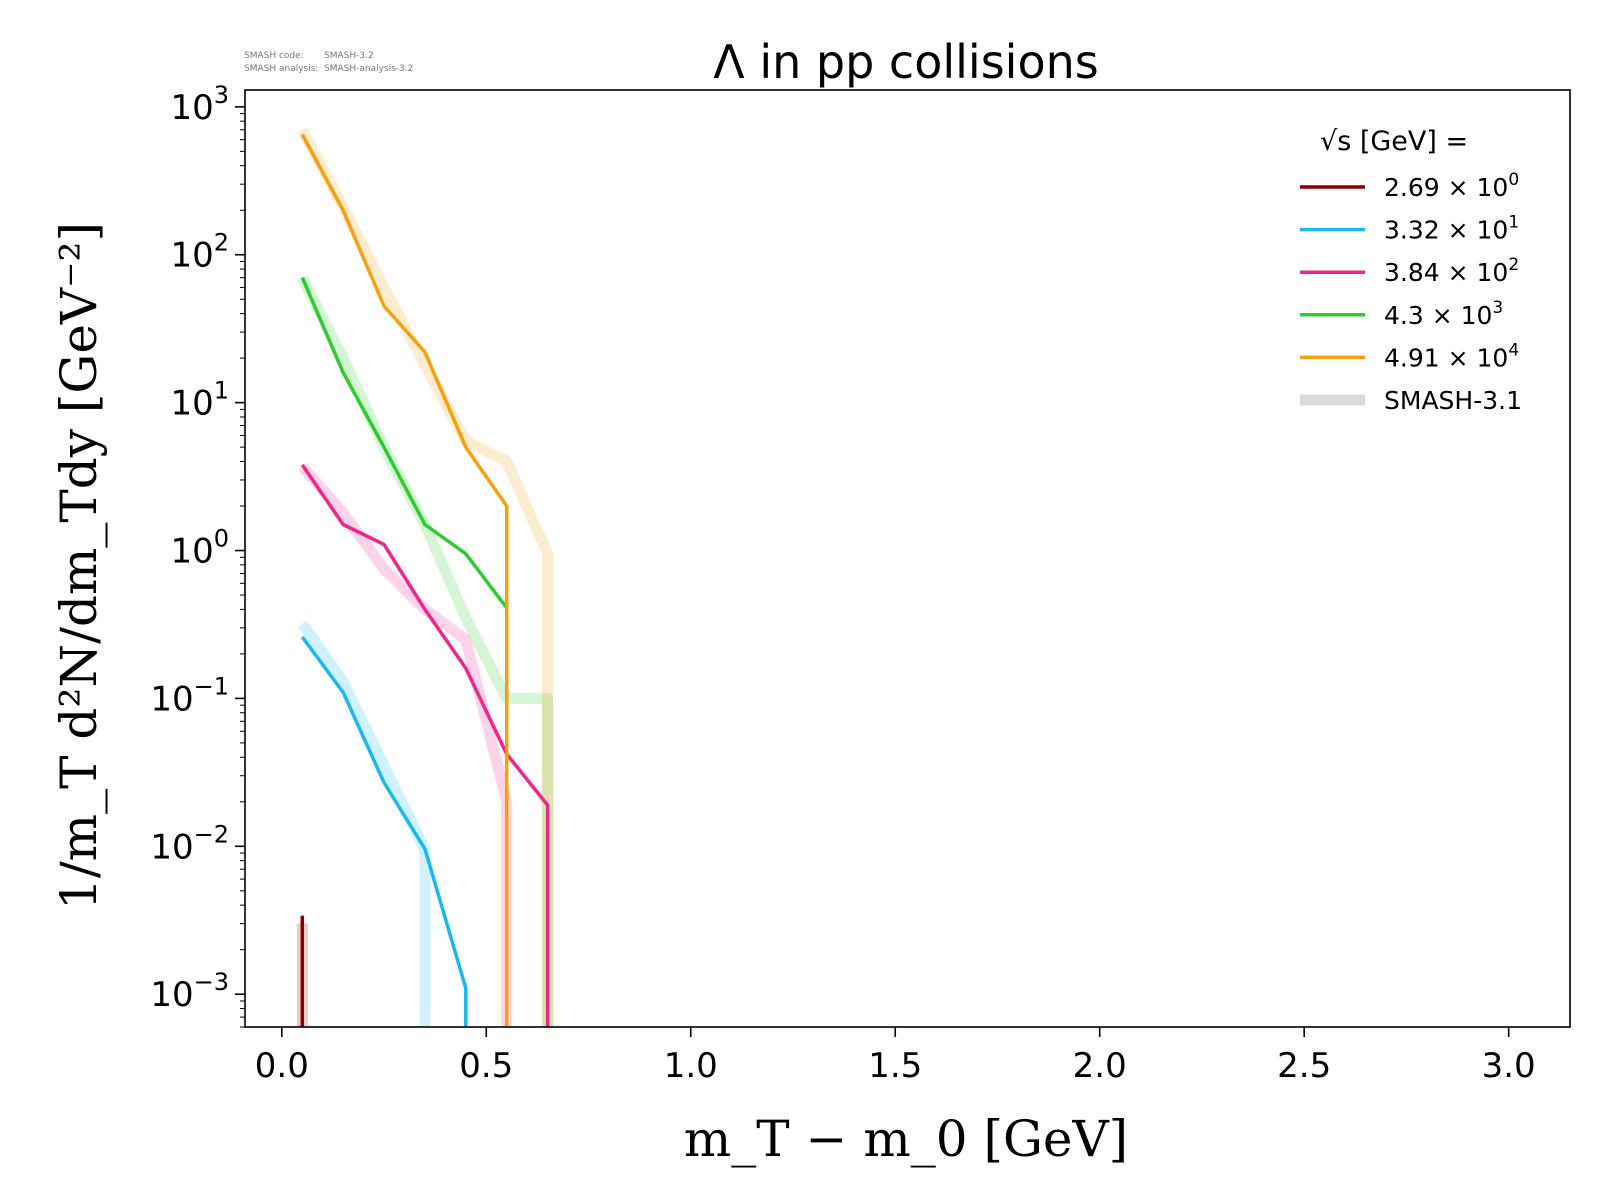  Describe the element at coordinates (189, 843) in the screenshot. I see `y-tick-label-1: 10⁻²` at that location.